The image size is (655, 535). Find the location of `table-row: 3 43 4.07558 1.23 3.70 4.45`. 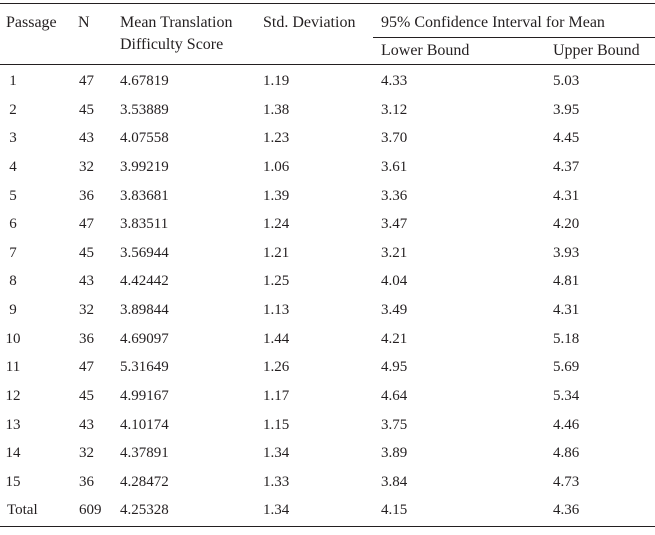

table-row: 3 43 4.07558 1.23 3.70 4.45 is located at coordinates (327, 138).